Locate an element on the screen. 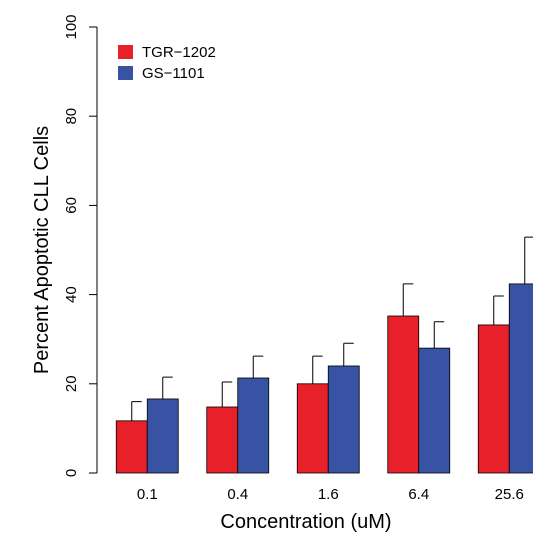 This screenshot has width=533, height=542. y-tick-label: 60 is located at coordinates (71, 205).